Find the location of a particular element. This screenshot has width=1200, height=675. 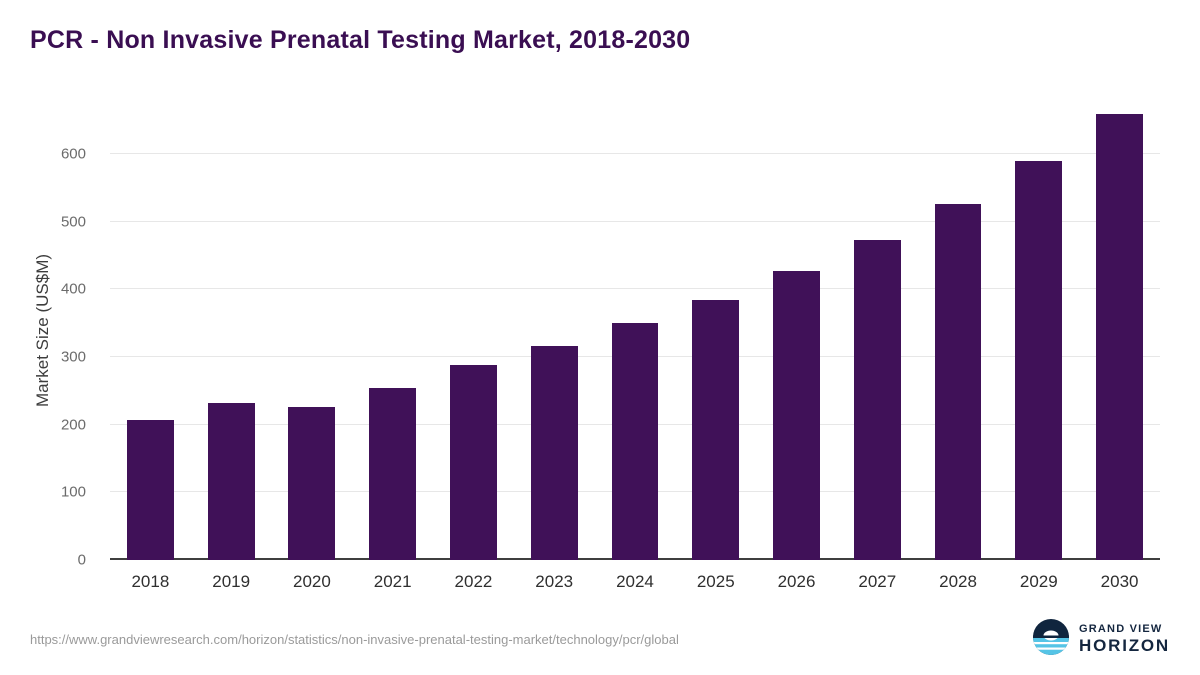

bar-2027 is located at coordinates (877, 400).